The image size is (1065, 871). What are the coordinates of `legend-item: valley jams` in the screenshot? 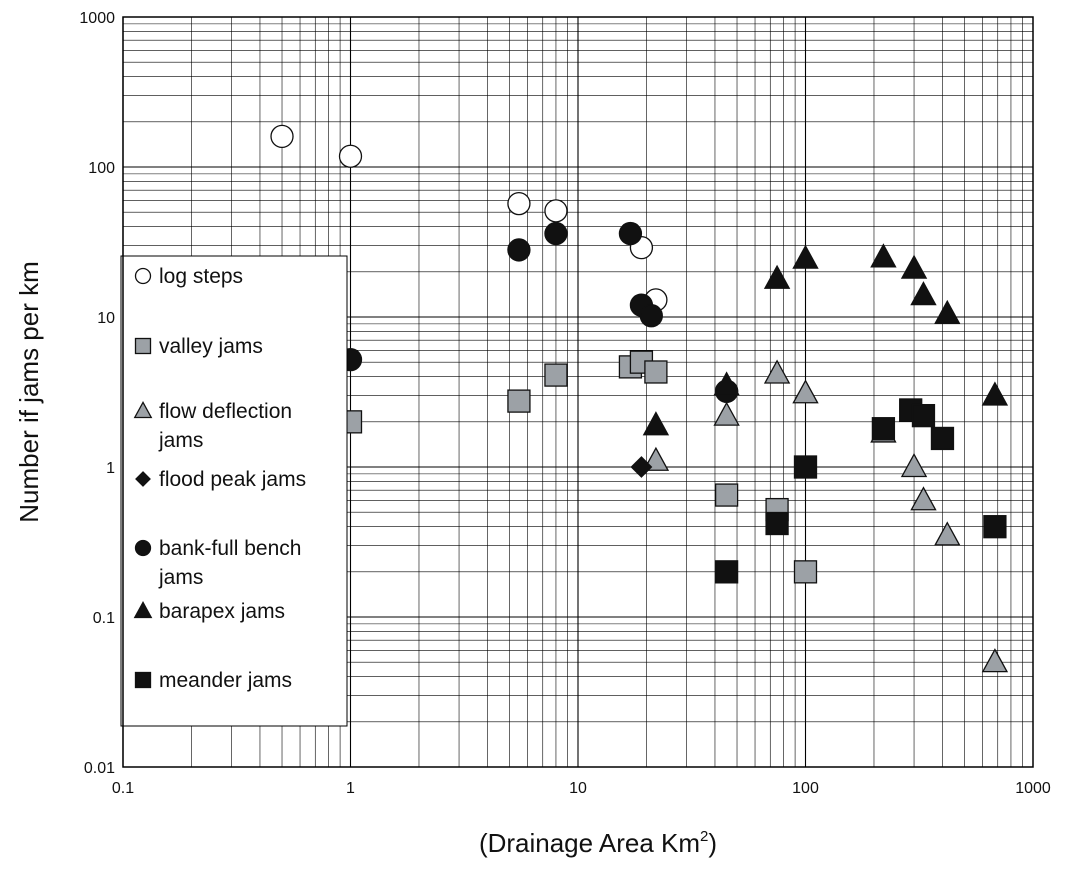 It's located at (198, 346).